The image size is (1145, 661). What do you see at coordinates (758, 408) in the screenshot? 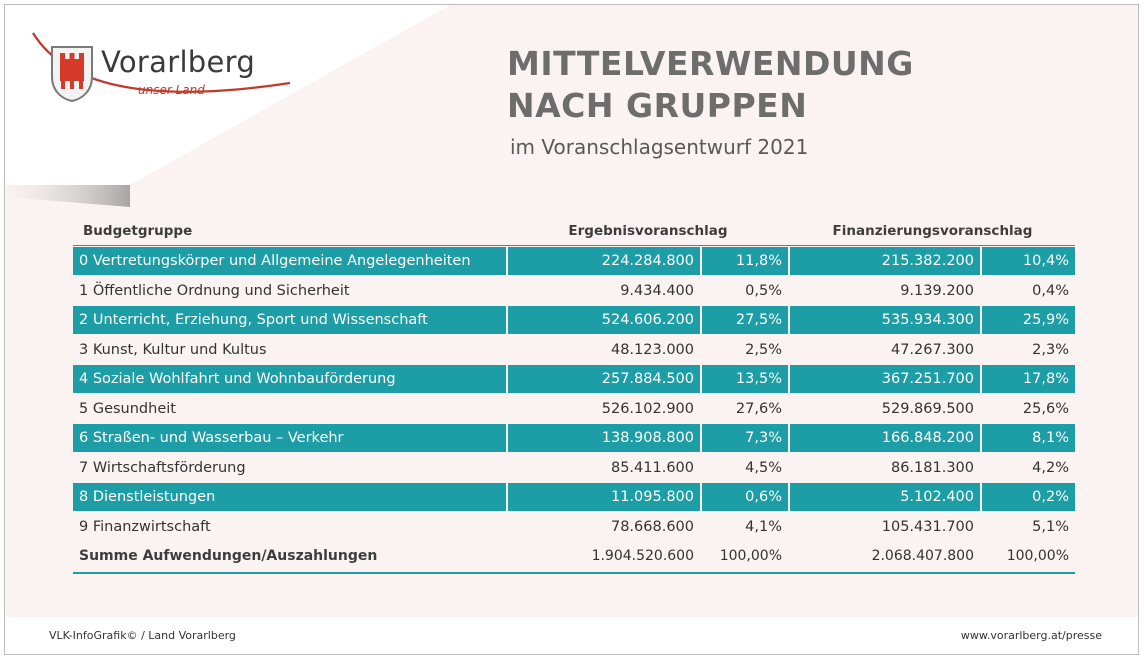
I see `ergebnis-share: 27,6%` at bounding box center [758, 408].